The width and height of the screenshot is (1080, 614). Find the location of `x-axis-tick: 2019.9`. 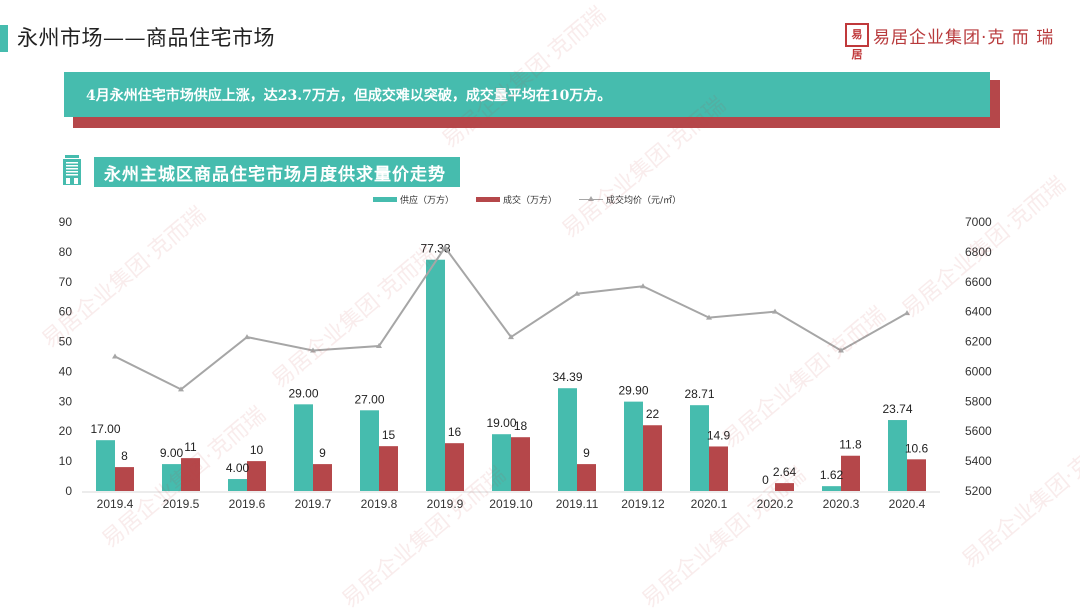

x-axis-tick: 2019.9 is located at coordinates (445, 504).